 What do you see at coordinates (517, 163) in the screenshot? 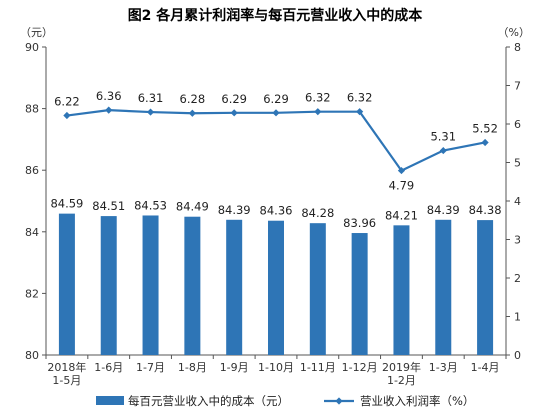
I see `right-tick-label: 5` at bounding box center [517, 163].